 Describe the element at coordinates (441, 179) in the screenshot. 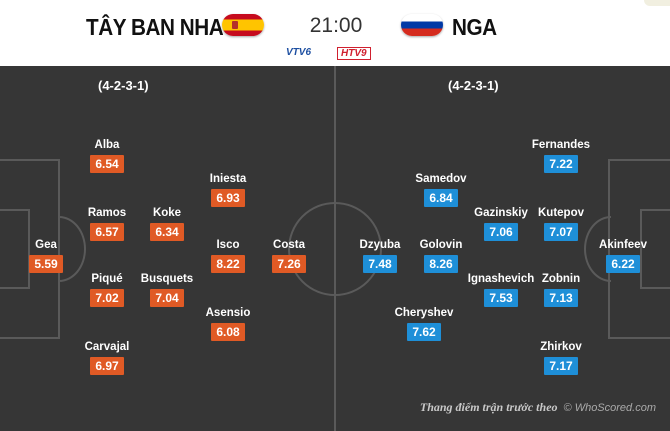

I see `player-name: Samedov` at that location.